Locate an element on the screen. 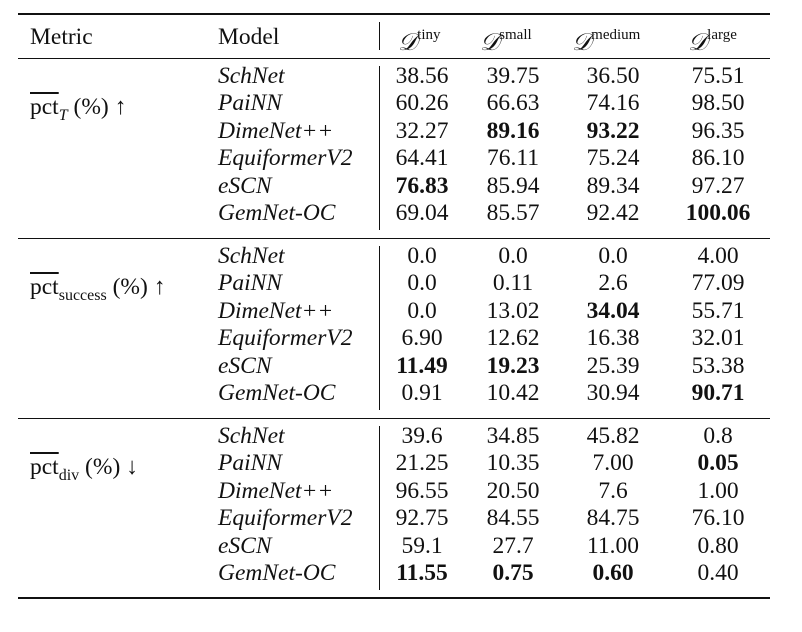 This screenshot has width=802, height=632. header-metric: Metric is located at coordinates (61, 37).